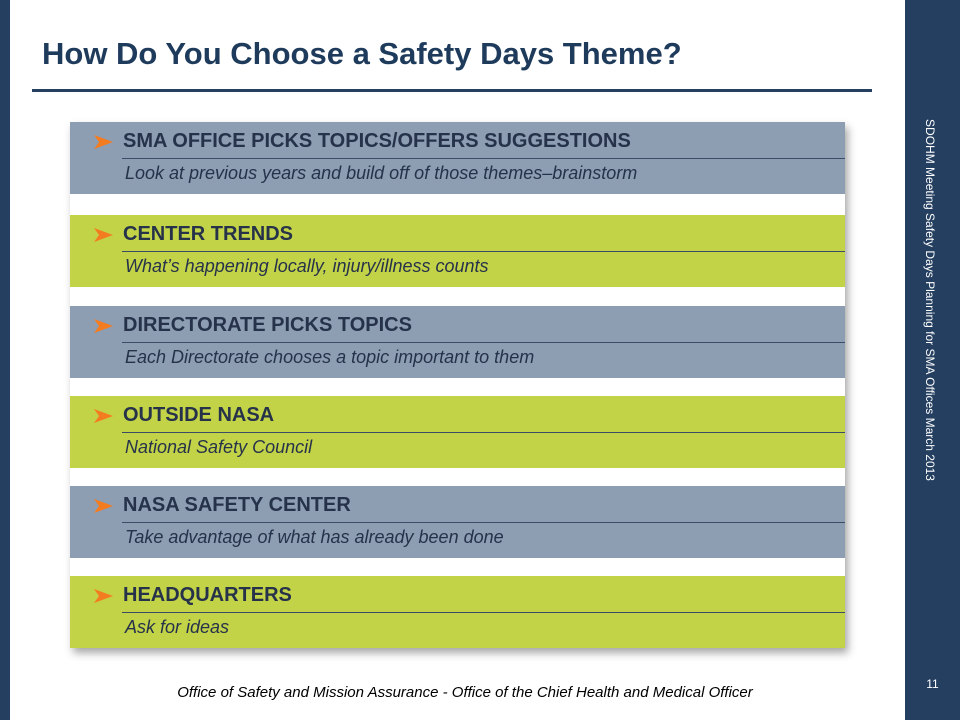 The height and width of the screenshot is (720, 960). What do you see at coordinates (207, 595) in the screenshot?
I see `item-heading: HEADQUARTERS` at bounding box center [207, 595].